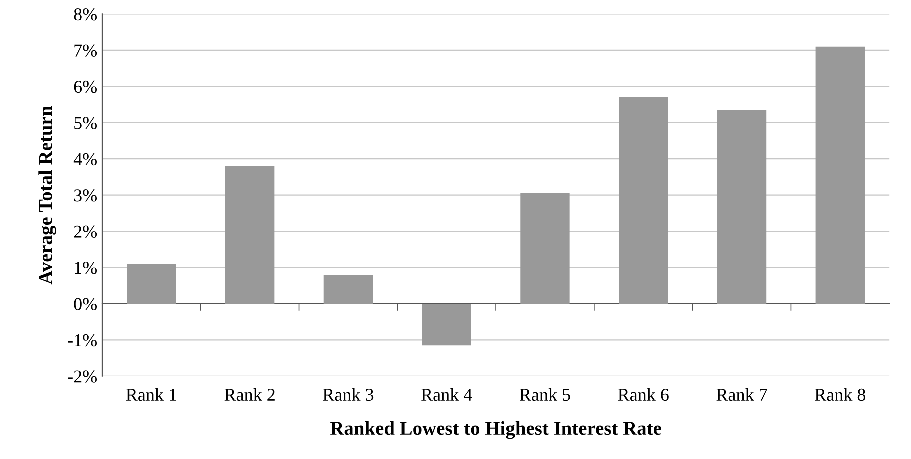 This screenshot has height=459, width=911. What do you see at coordinates (83, 340) in the screenshot?
I see `y-tick-label: -1%` at bounding box center [83, 340].